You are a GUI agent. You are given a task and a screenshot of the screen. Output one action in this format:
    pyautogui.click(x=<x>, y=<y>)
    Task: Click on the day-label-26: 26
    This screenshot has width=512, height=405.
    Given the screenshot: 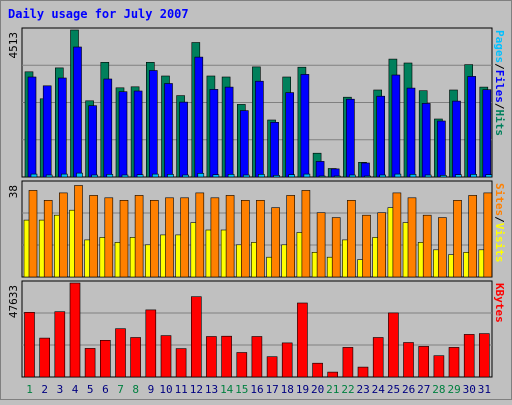 What is the action you would take?
    pyautogui.click(x=408, y=389)
    